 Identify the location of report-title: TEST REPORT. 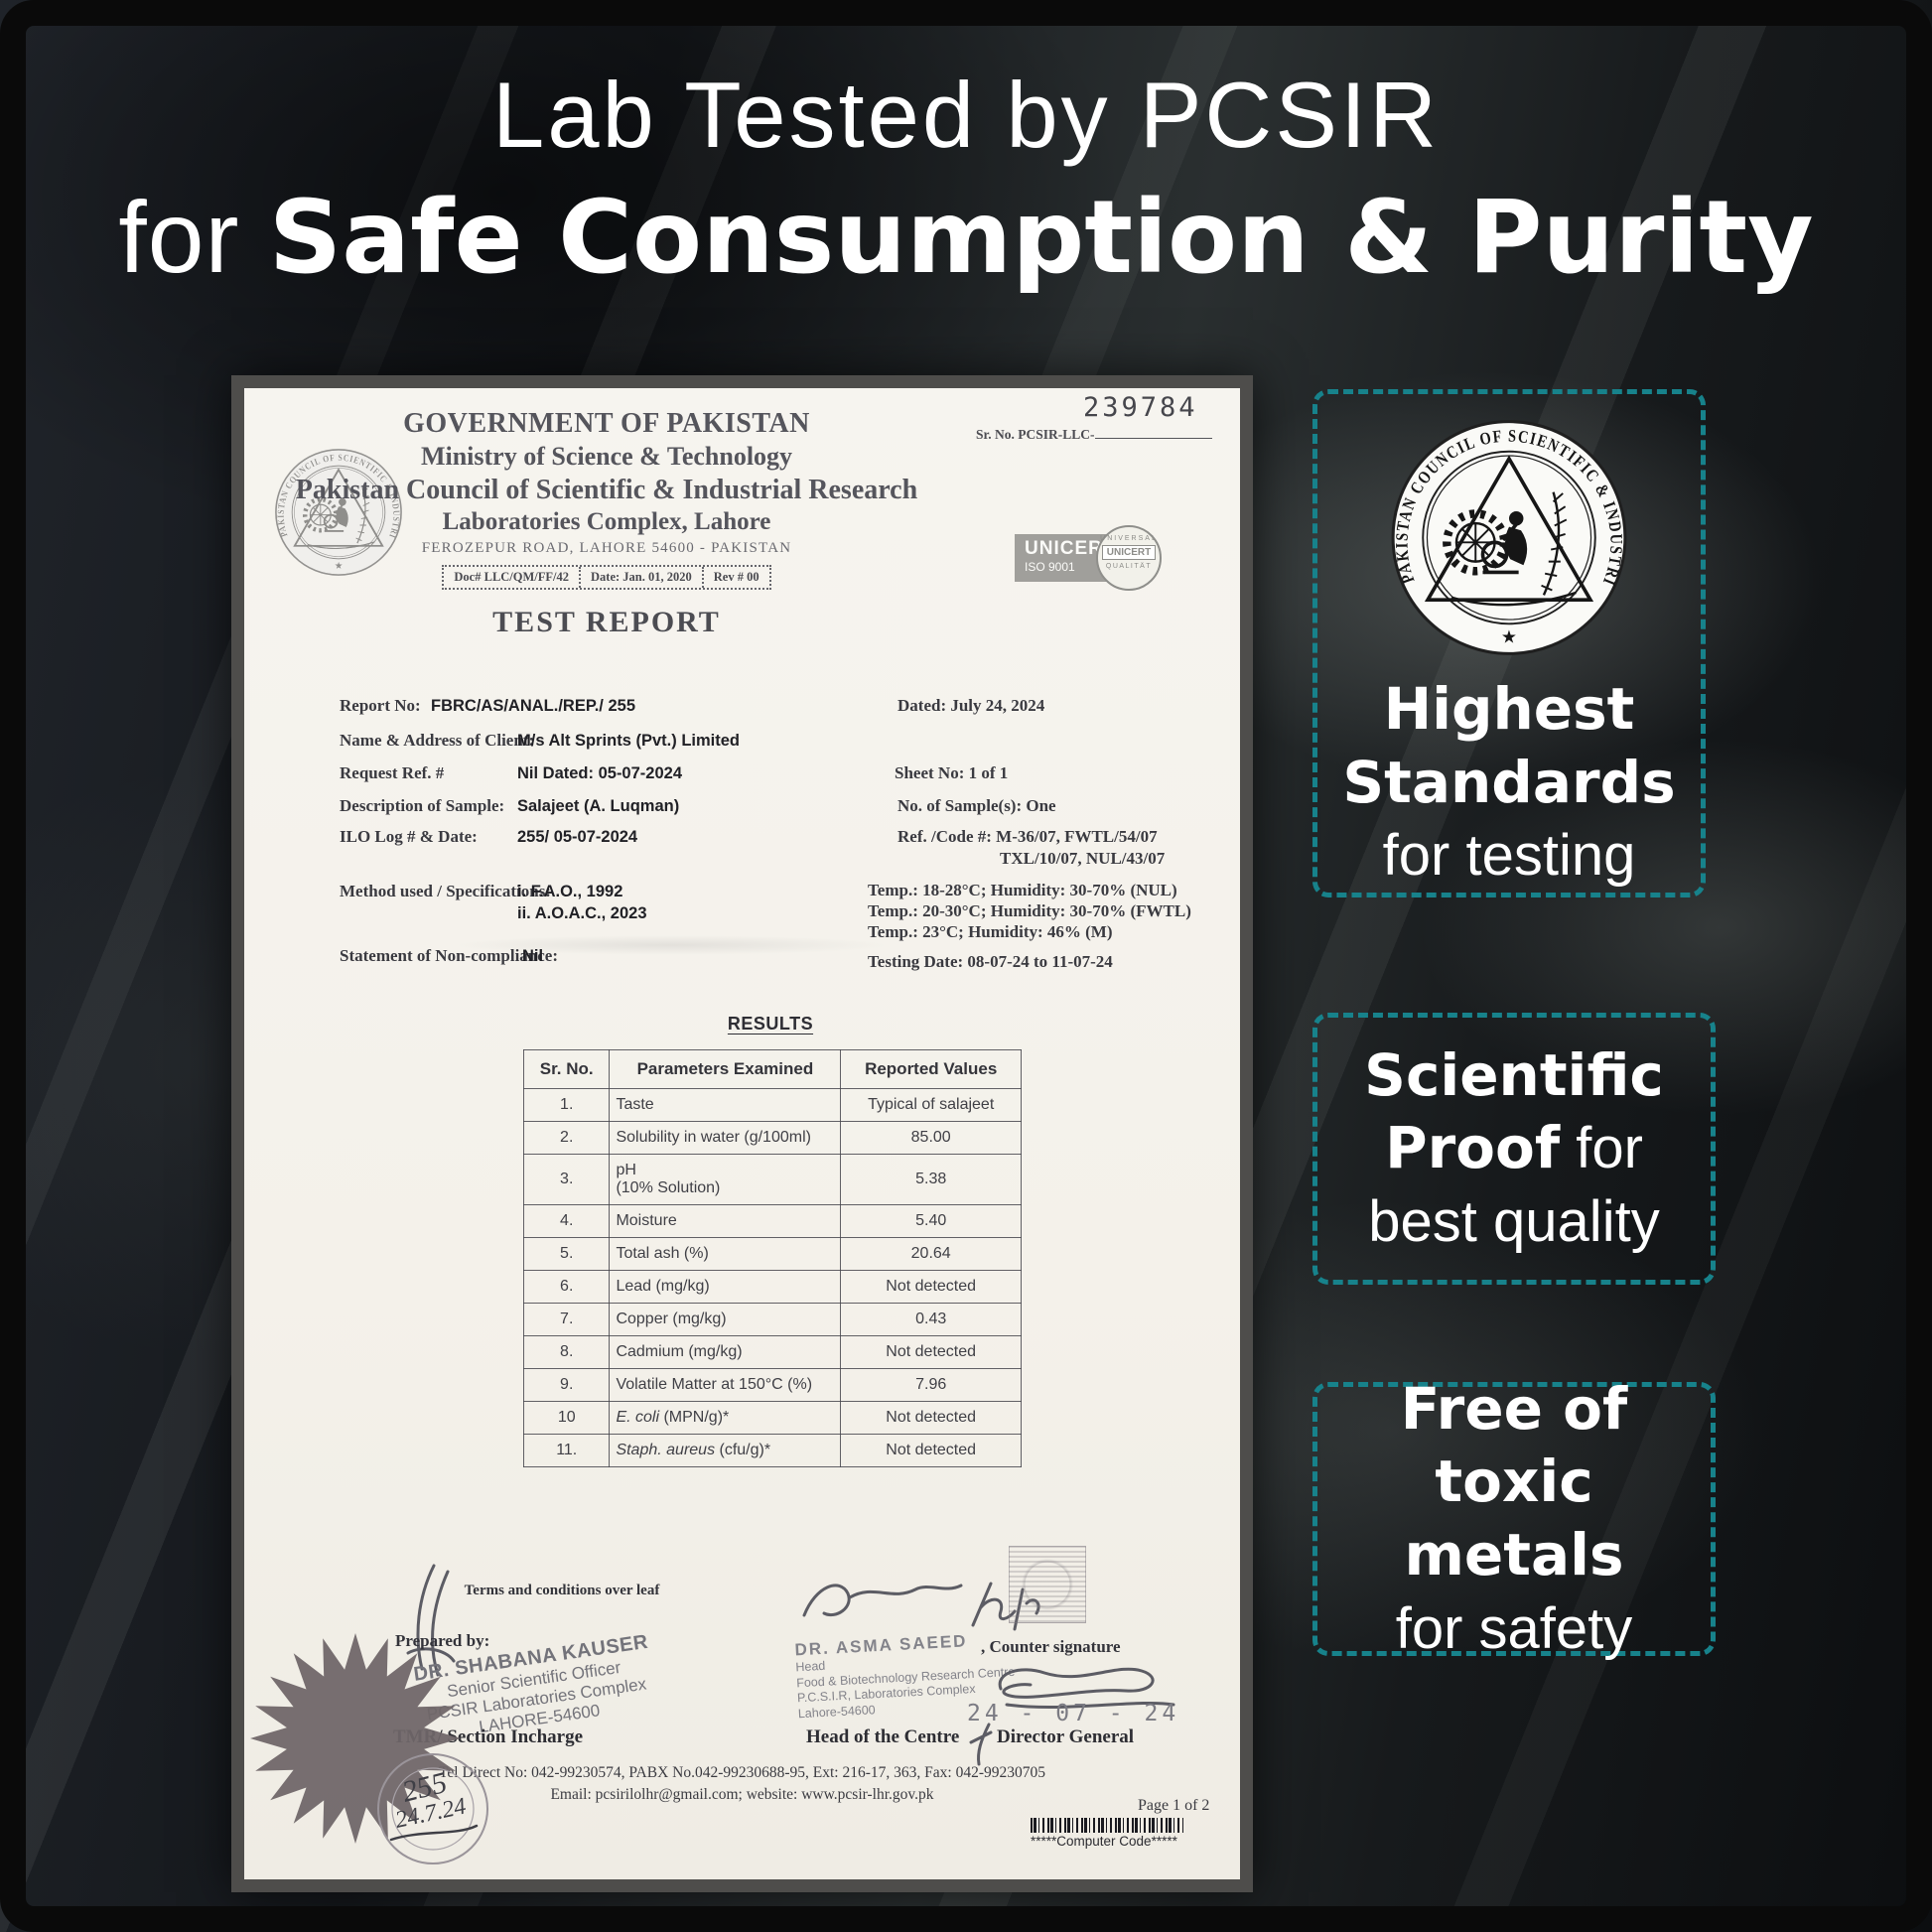
(606, 622).